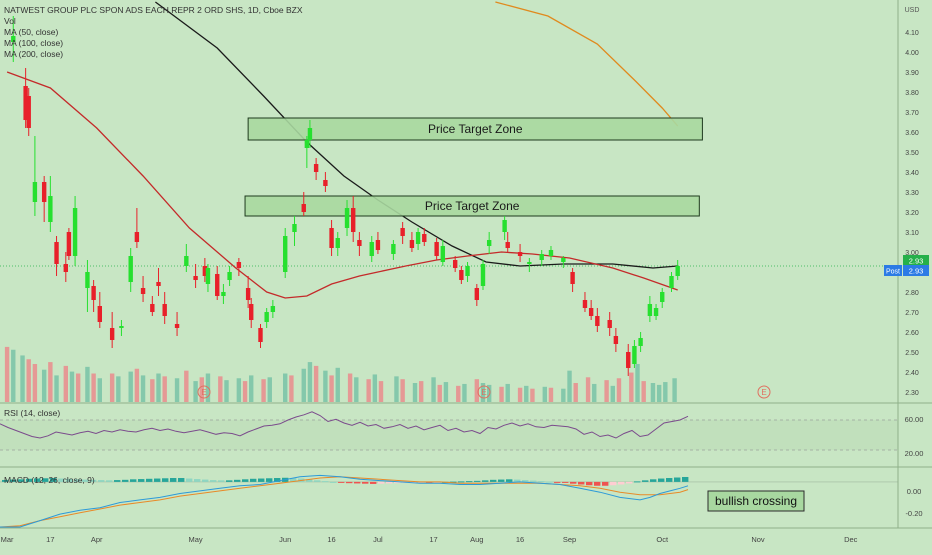 The image size is (932, 555). Describe the element at coordinates (916, 271) in the screenshot. I see `svg-text: 2.93` at that location.